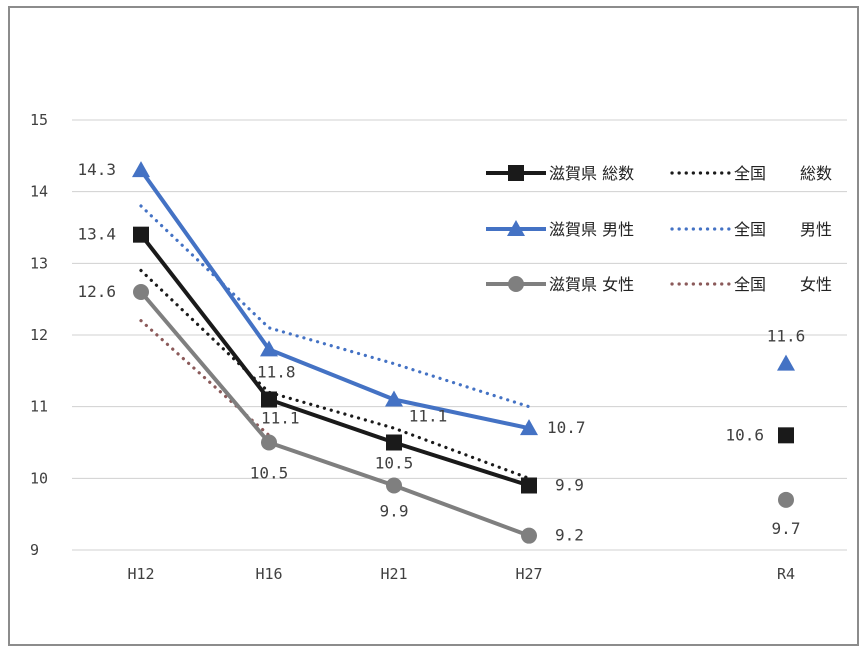 This screenshot has height=646, width=867. What do you see at coordinates (591, 284) in the screenshot?
I see `legend-label: 滋賀県 女性` at bounding box center [591, 284].